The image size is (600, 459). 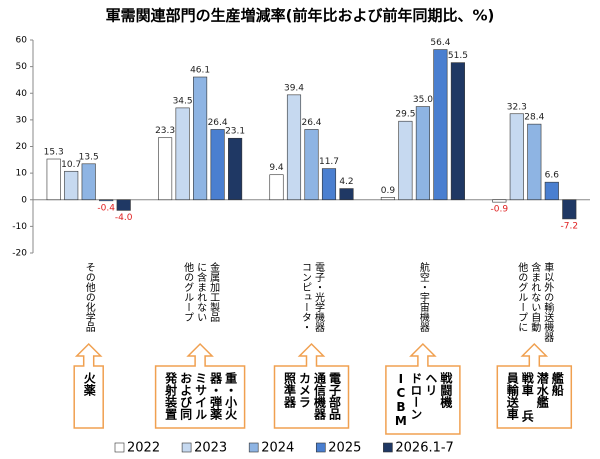 I want to click on legend-label: 2022, so click(x=143, y=448).